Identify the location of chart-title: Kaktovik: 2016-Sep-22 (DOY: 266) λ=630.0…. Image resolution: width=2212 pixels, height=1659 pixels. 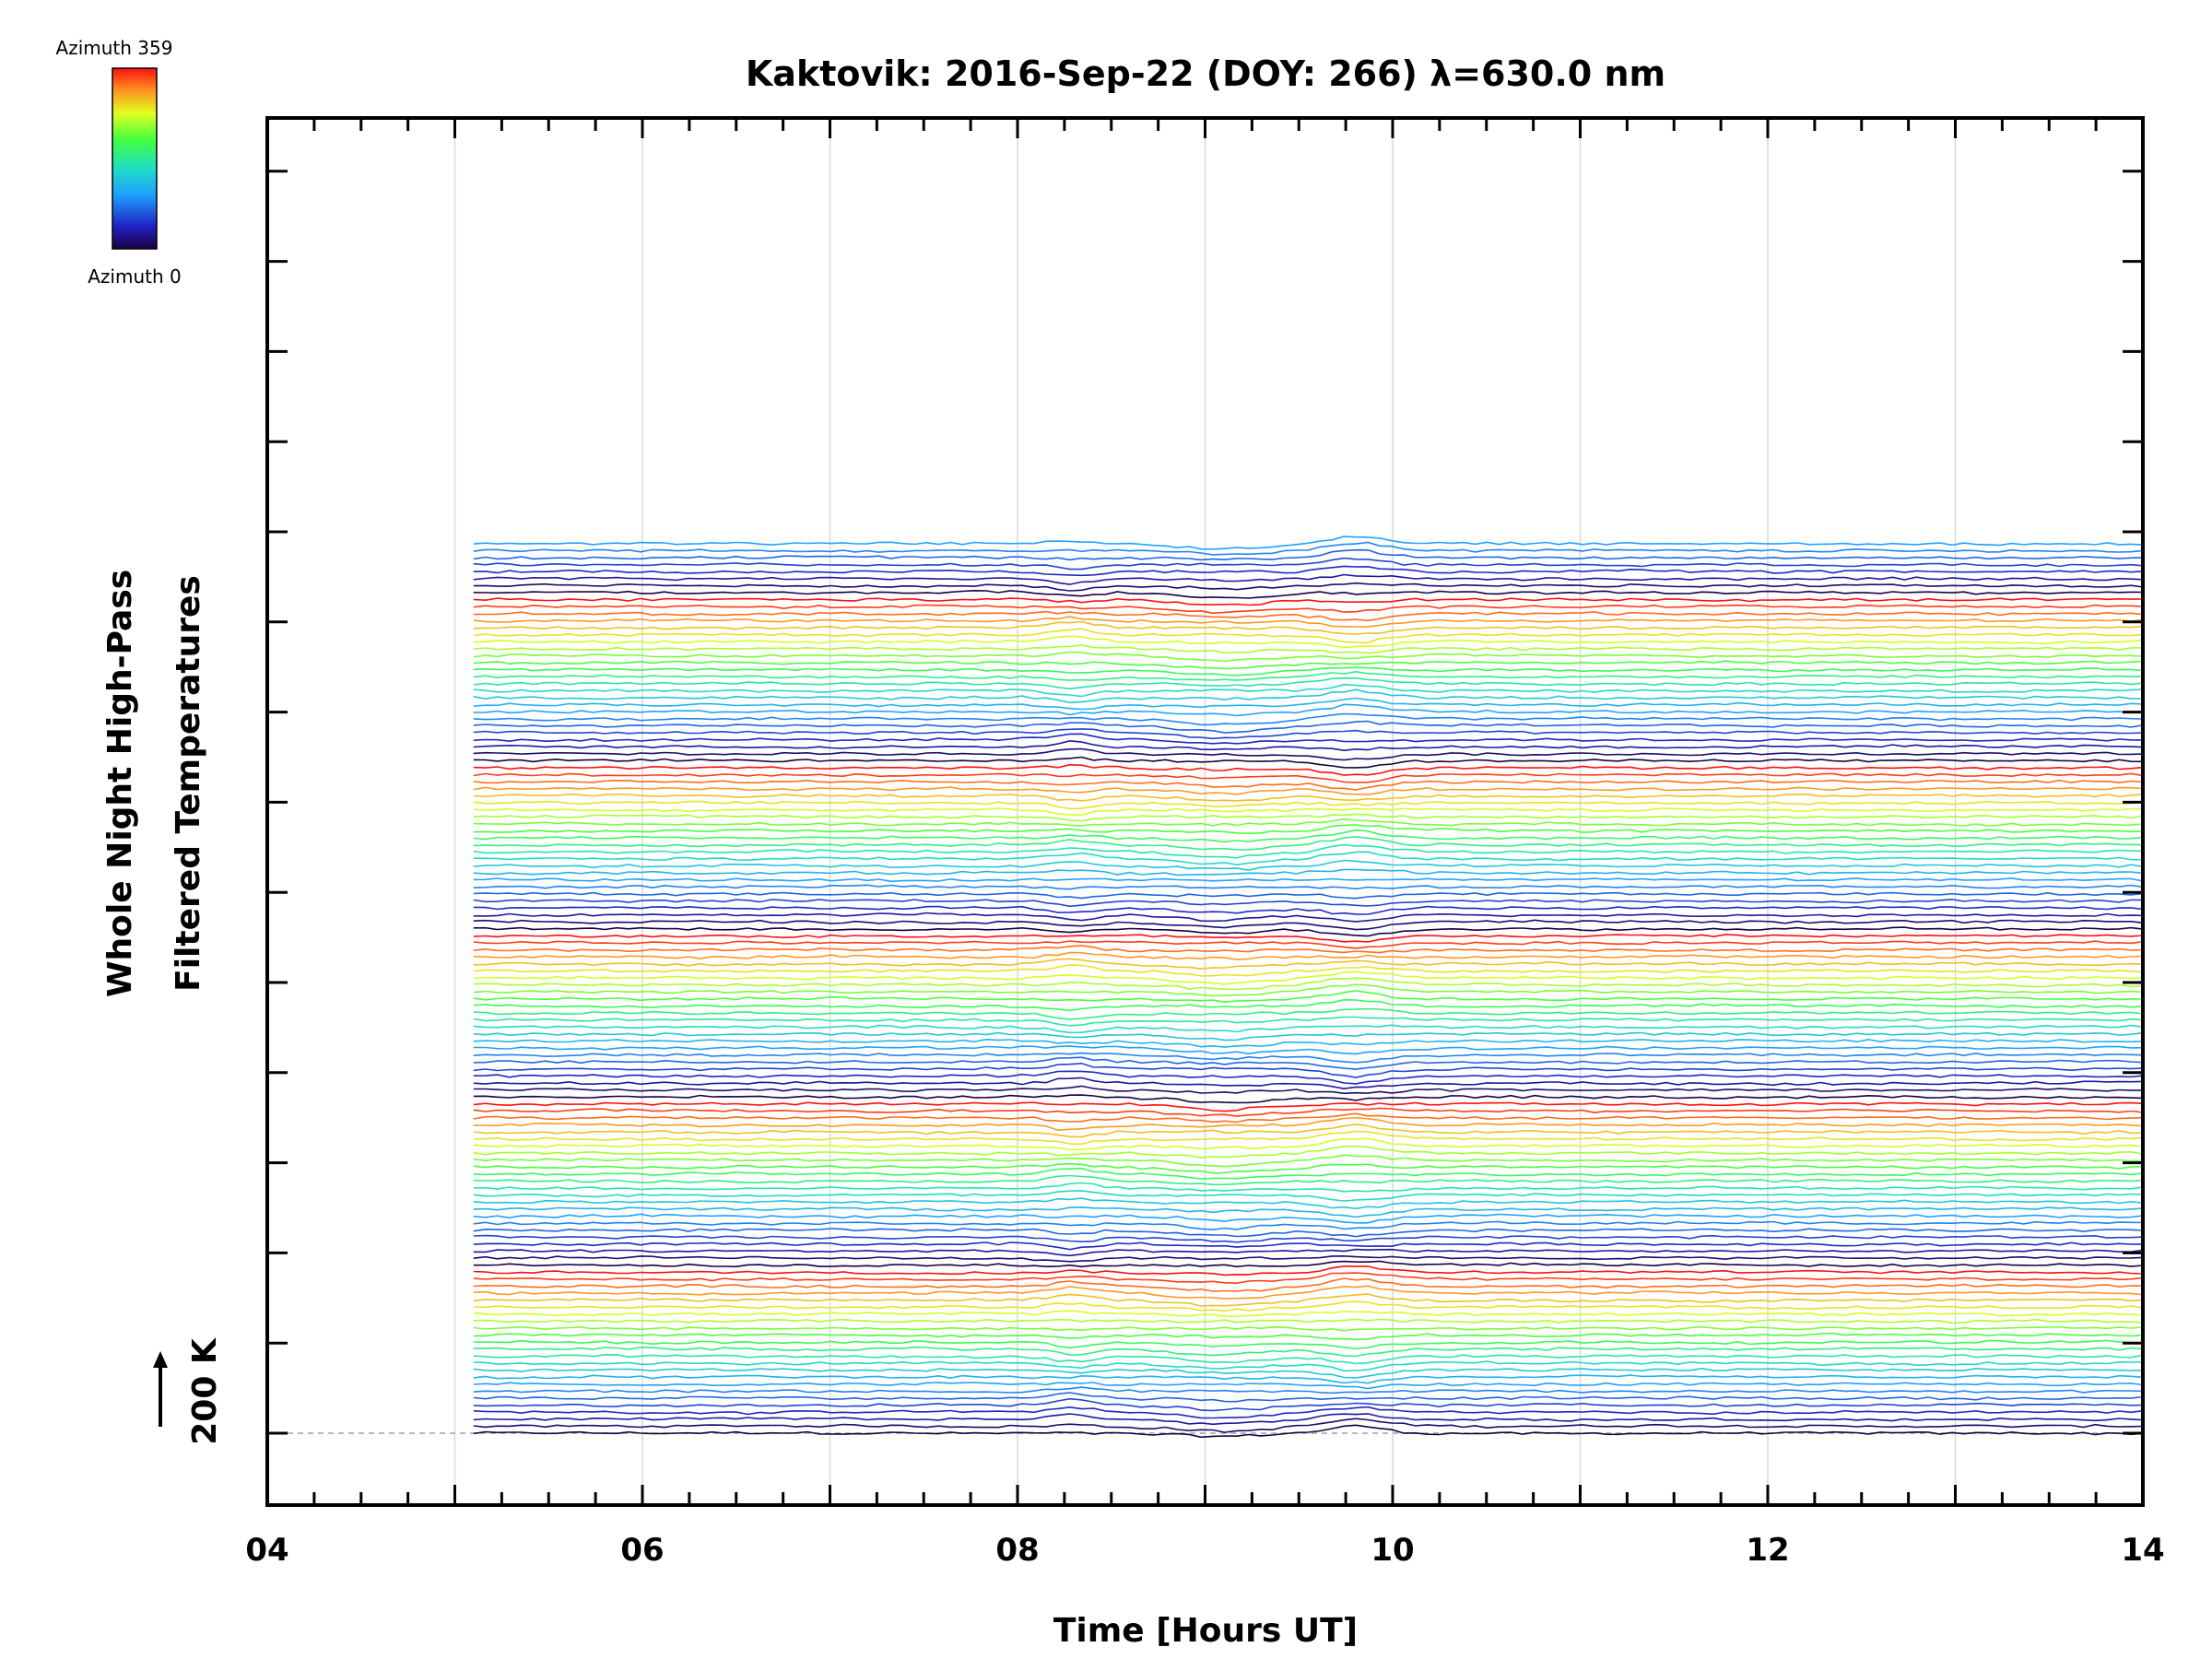
(1205, 73).